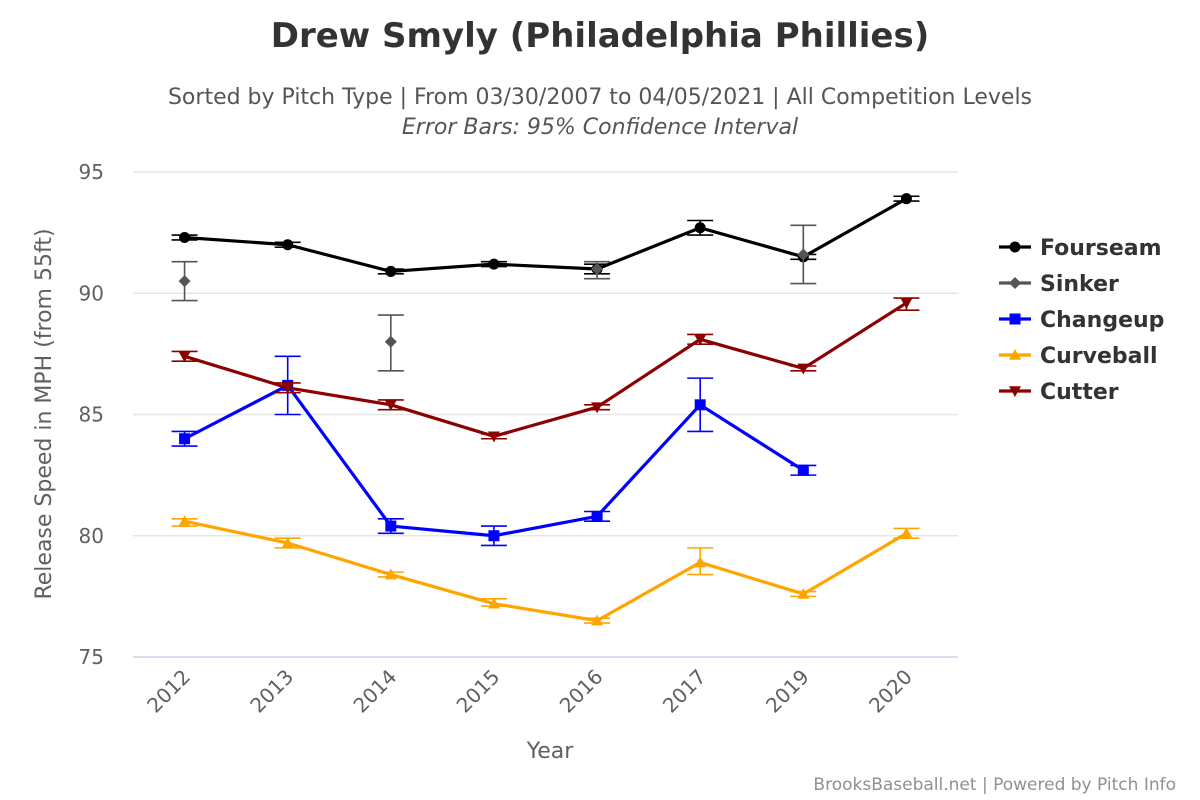  Describe the element at coordinates (1099, 356) in the screenshot. I see `legend-label: Curveball` at that location.